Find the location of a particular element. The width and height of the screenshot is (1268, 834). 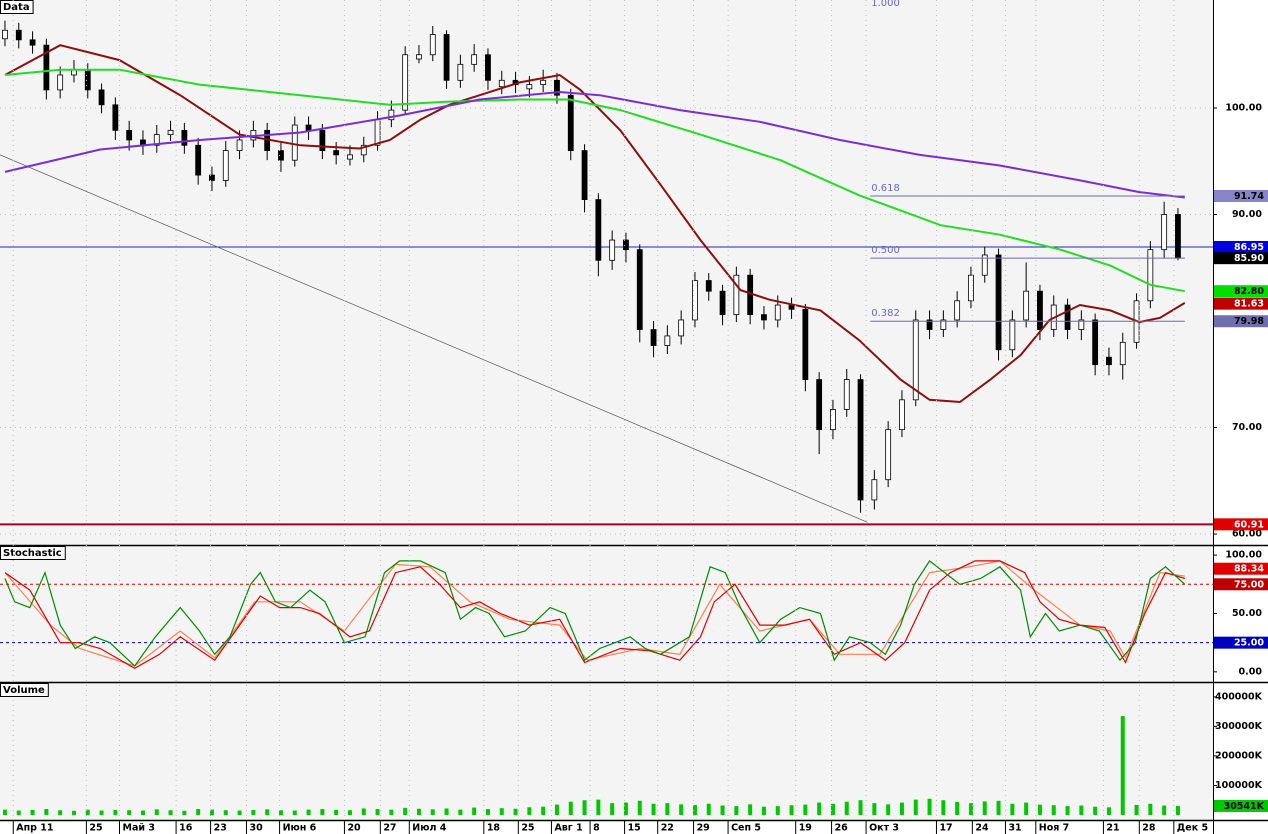

x-tick-label: 15 is located at coordinates (634, 828).